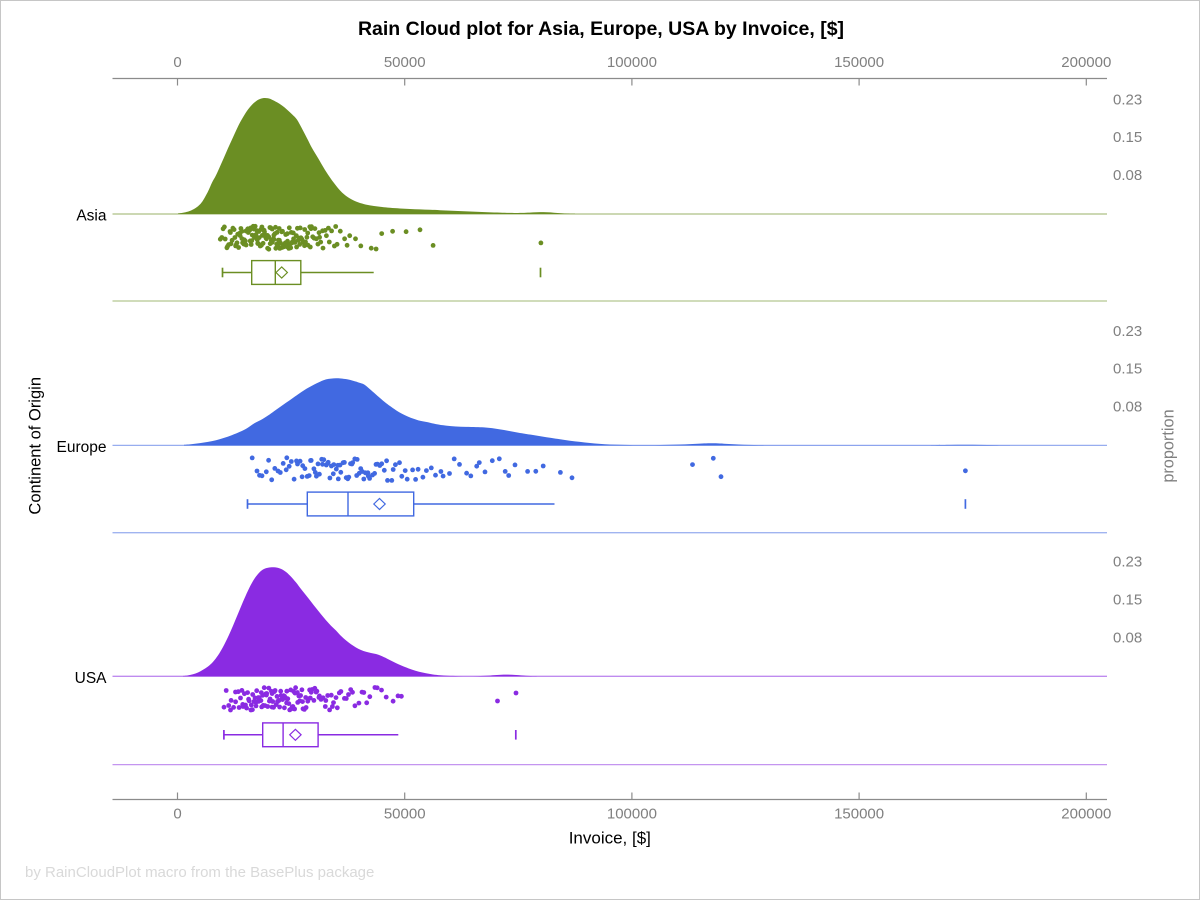  What do you see at coordinates (91, 216) in the screenshot?
I see `svg-text: Asia` at bounding box center [91, 216].